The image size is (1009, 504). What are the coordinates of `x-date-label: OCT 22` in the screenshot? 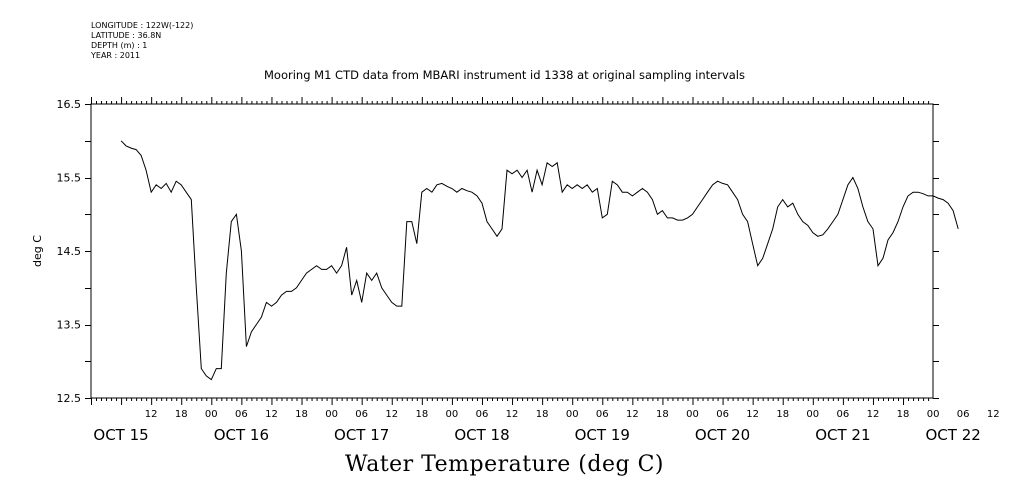 It's located at (952, 435).